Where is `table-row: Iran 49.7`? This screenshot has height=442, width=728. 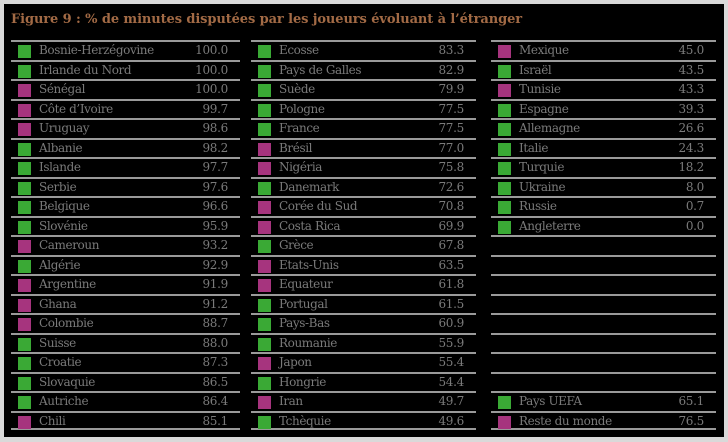 table-row: Iran 49.7 is located at coordinates (363, 401).